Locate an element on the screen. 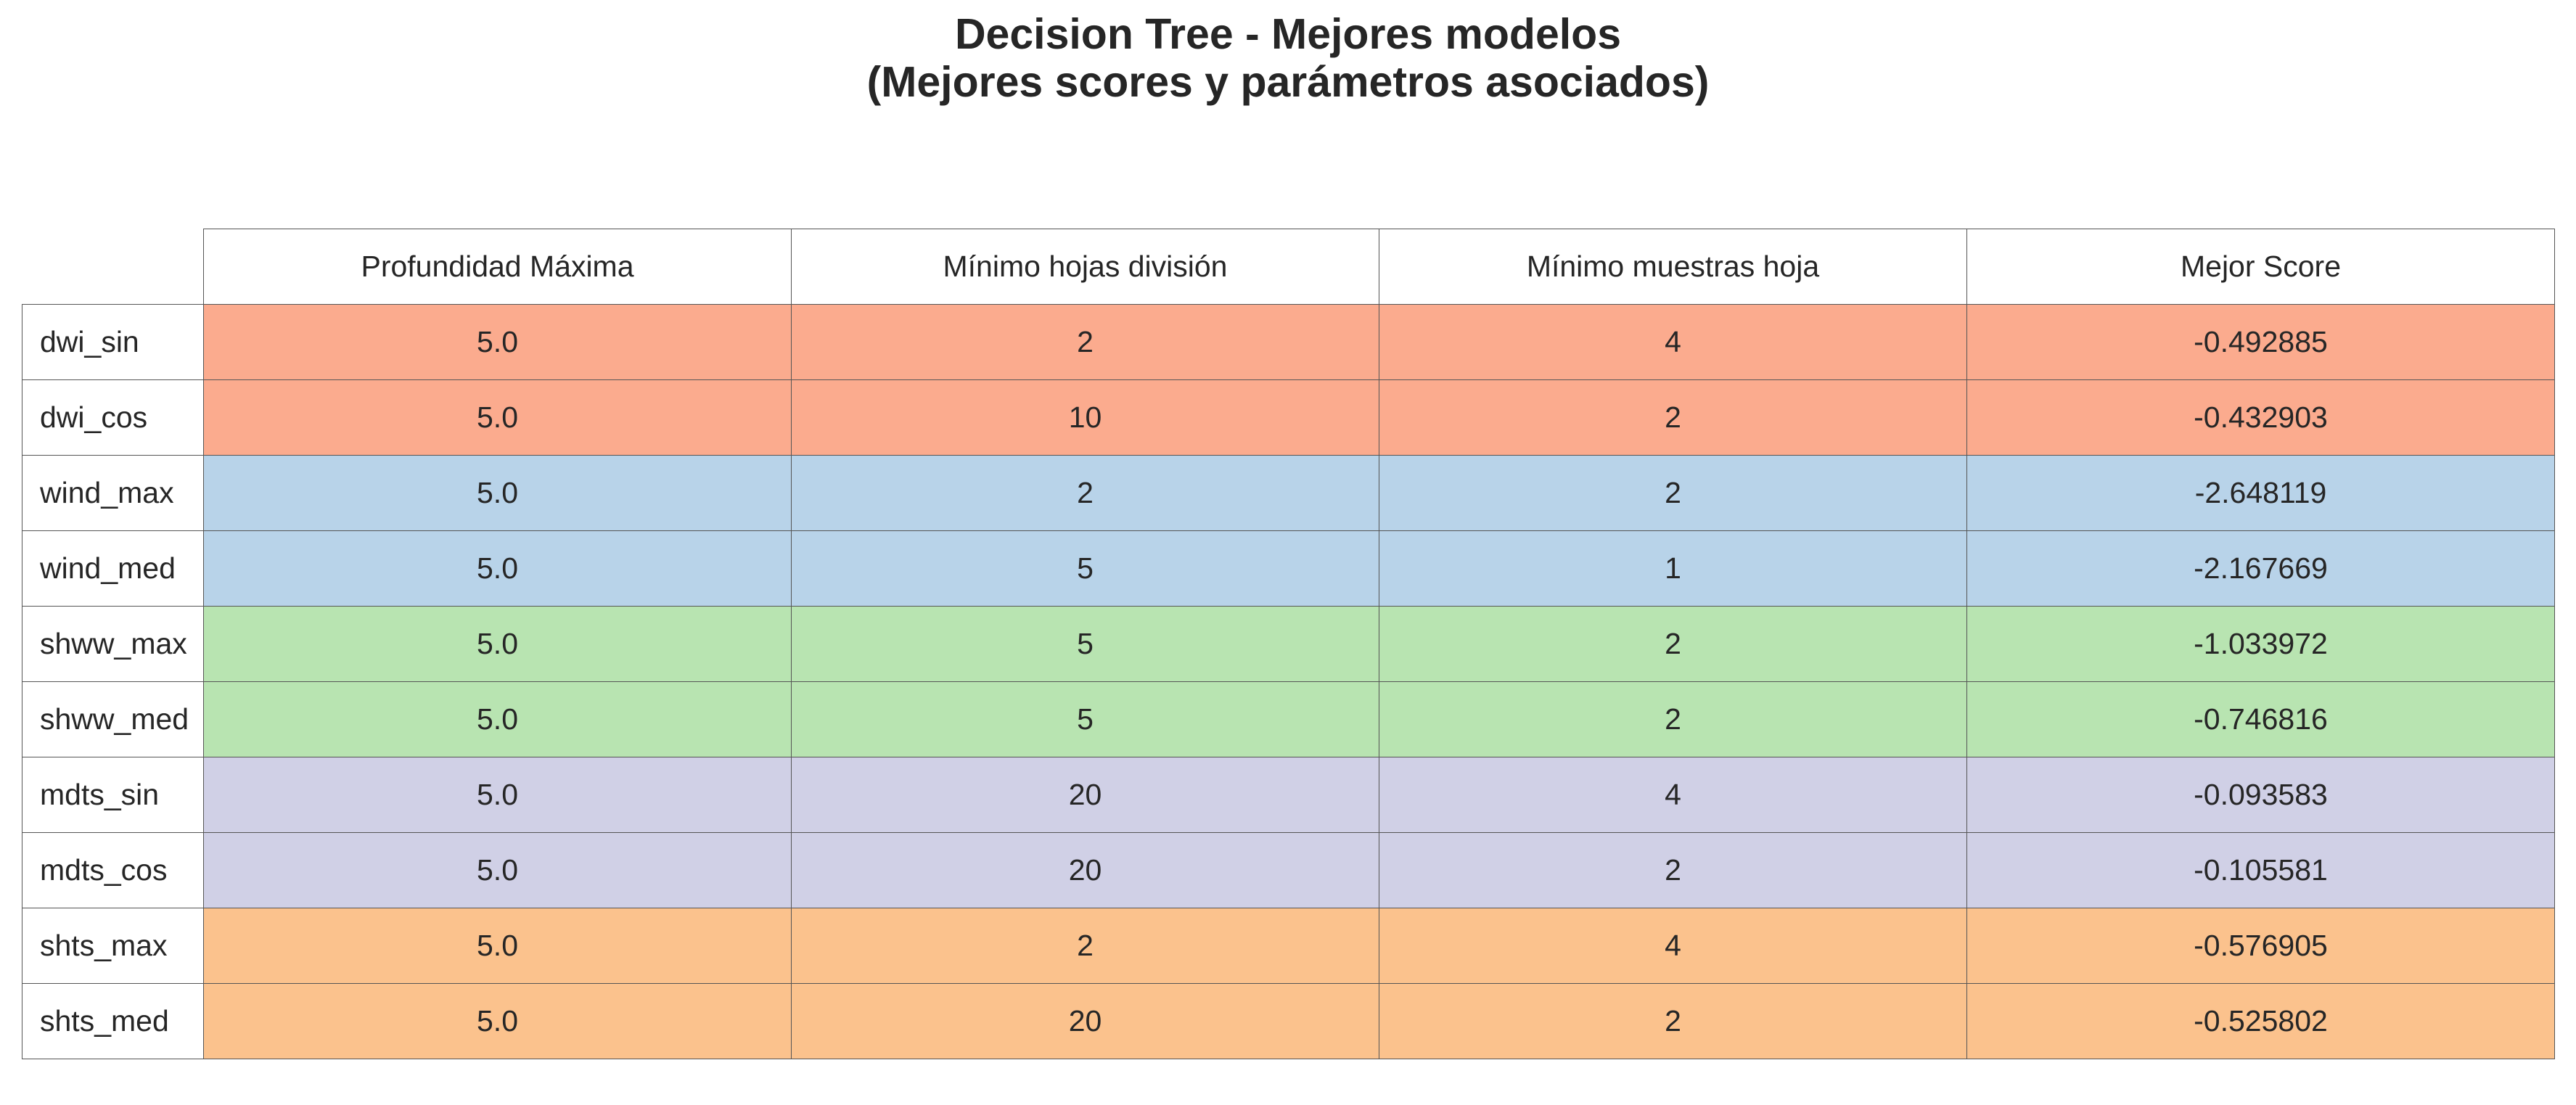  table-row: shts_max 5.0 2 4 -0.576905 is located at coordinates (1288, 946).